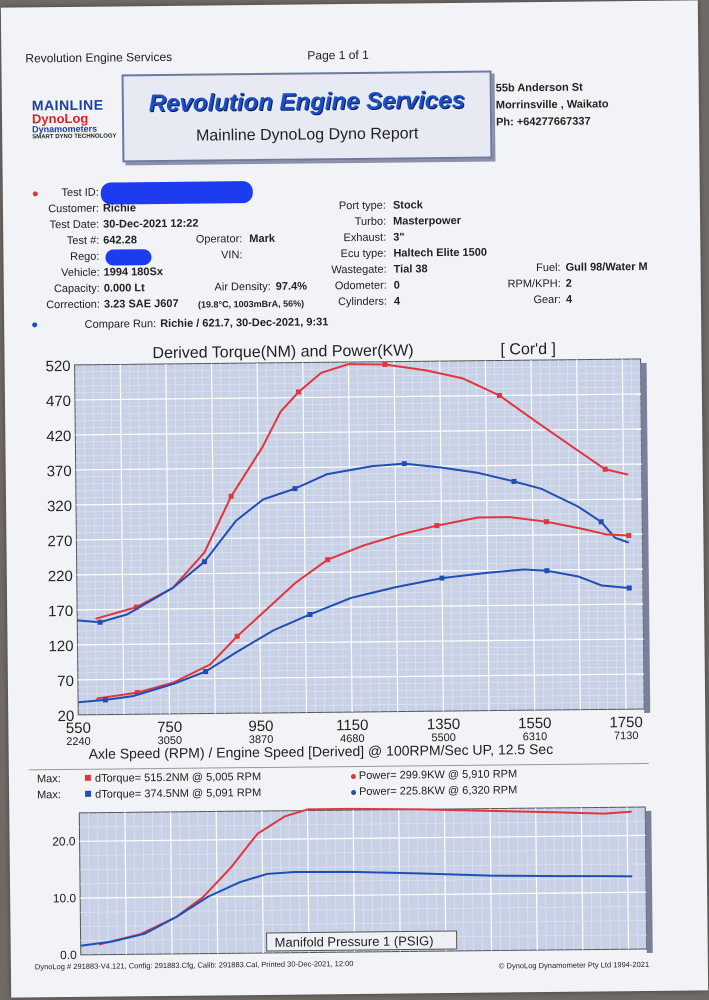 This screenshot has height=1000, width=709. I want to click on manifold-pressure-chart: 20.0 10.0 0.0 Manifold Pressure 1 (PSIG), so click(352, 884).